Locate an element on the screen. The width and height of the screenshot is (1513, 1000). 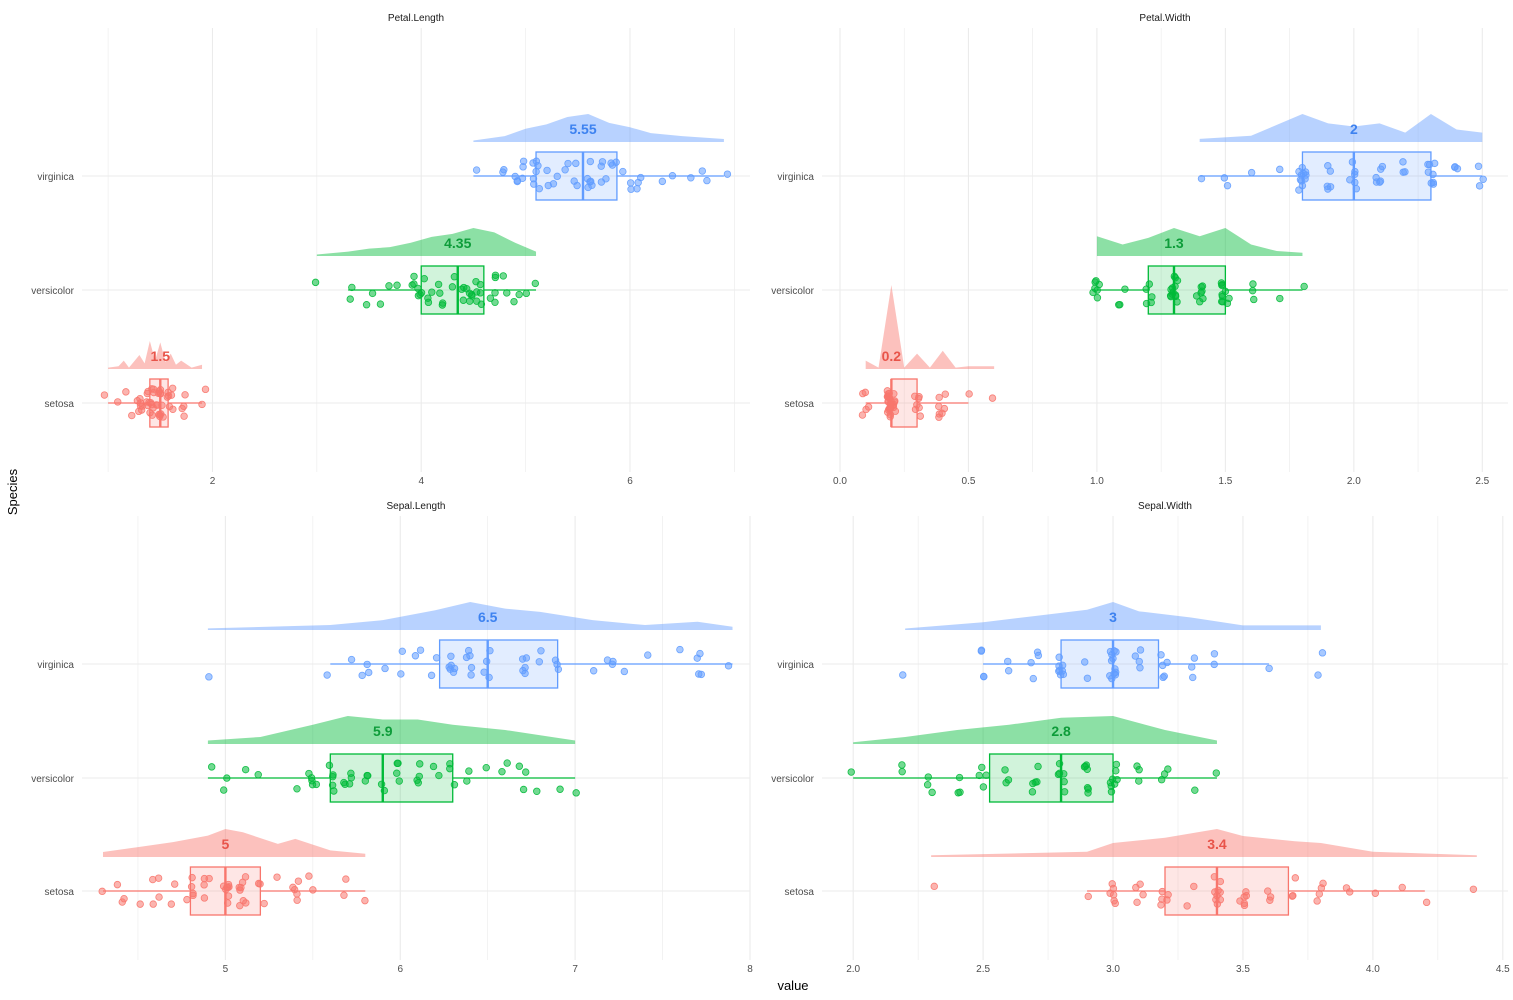
facet-title: Sepal.Width is located at coordinates (1165, 506).